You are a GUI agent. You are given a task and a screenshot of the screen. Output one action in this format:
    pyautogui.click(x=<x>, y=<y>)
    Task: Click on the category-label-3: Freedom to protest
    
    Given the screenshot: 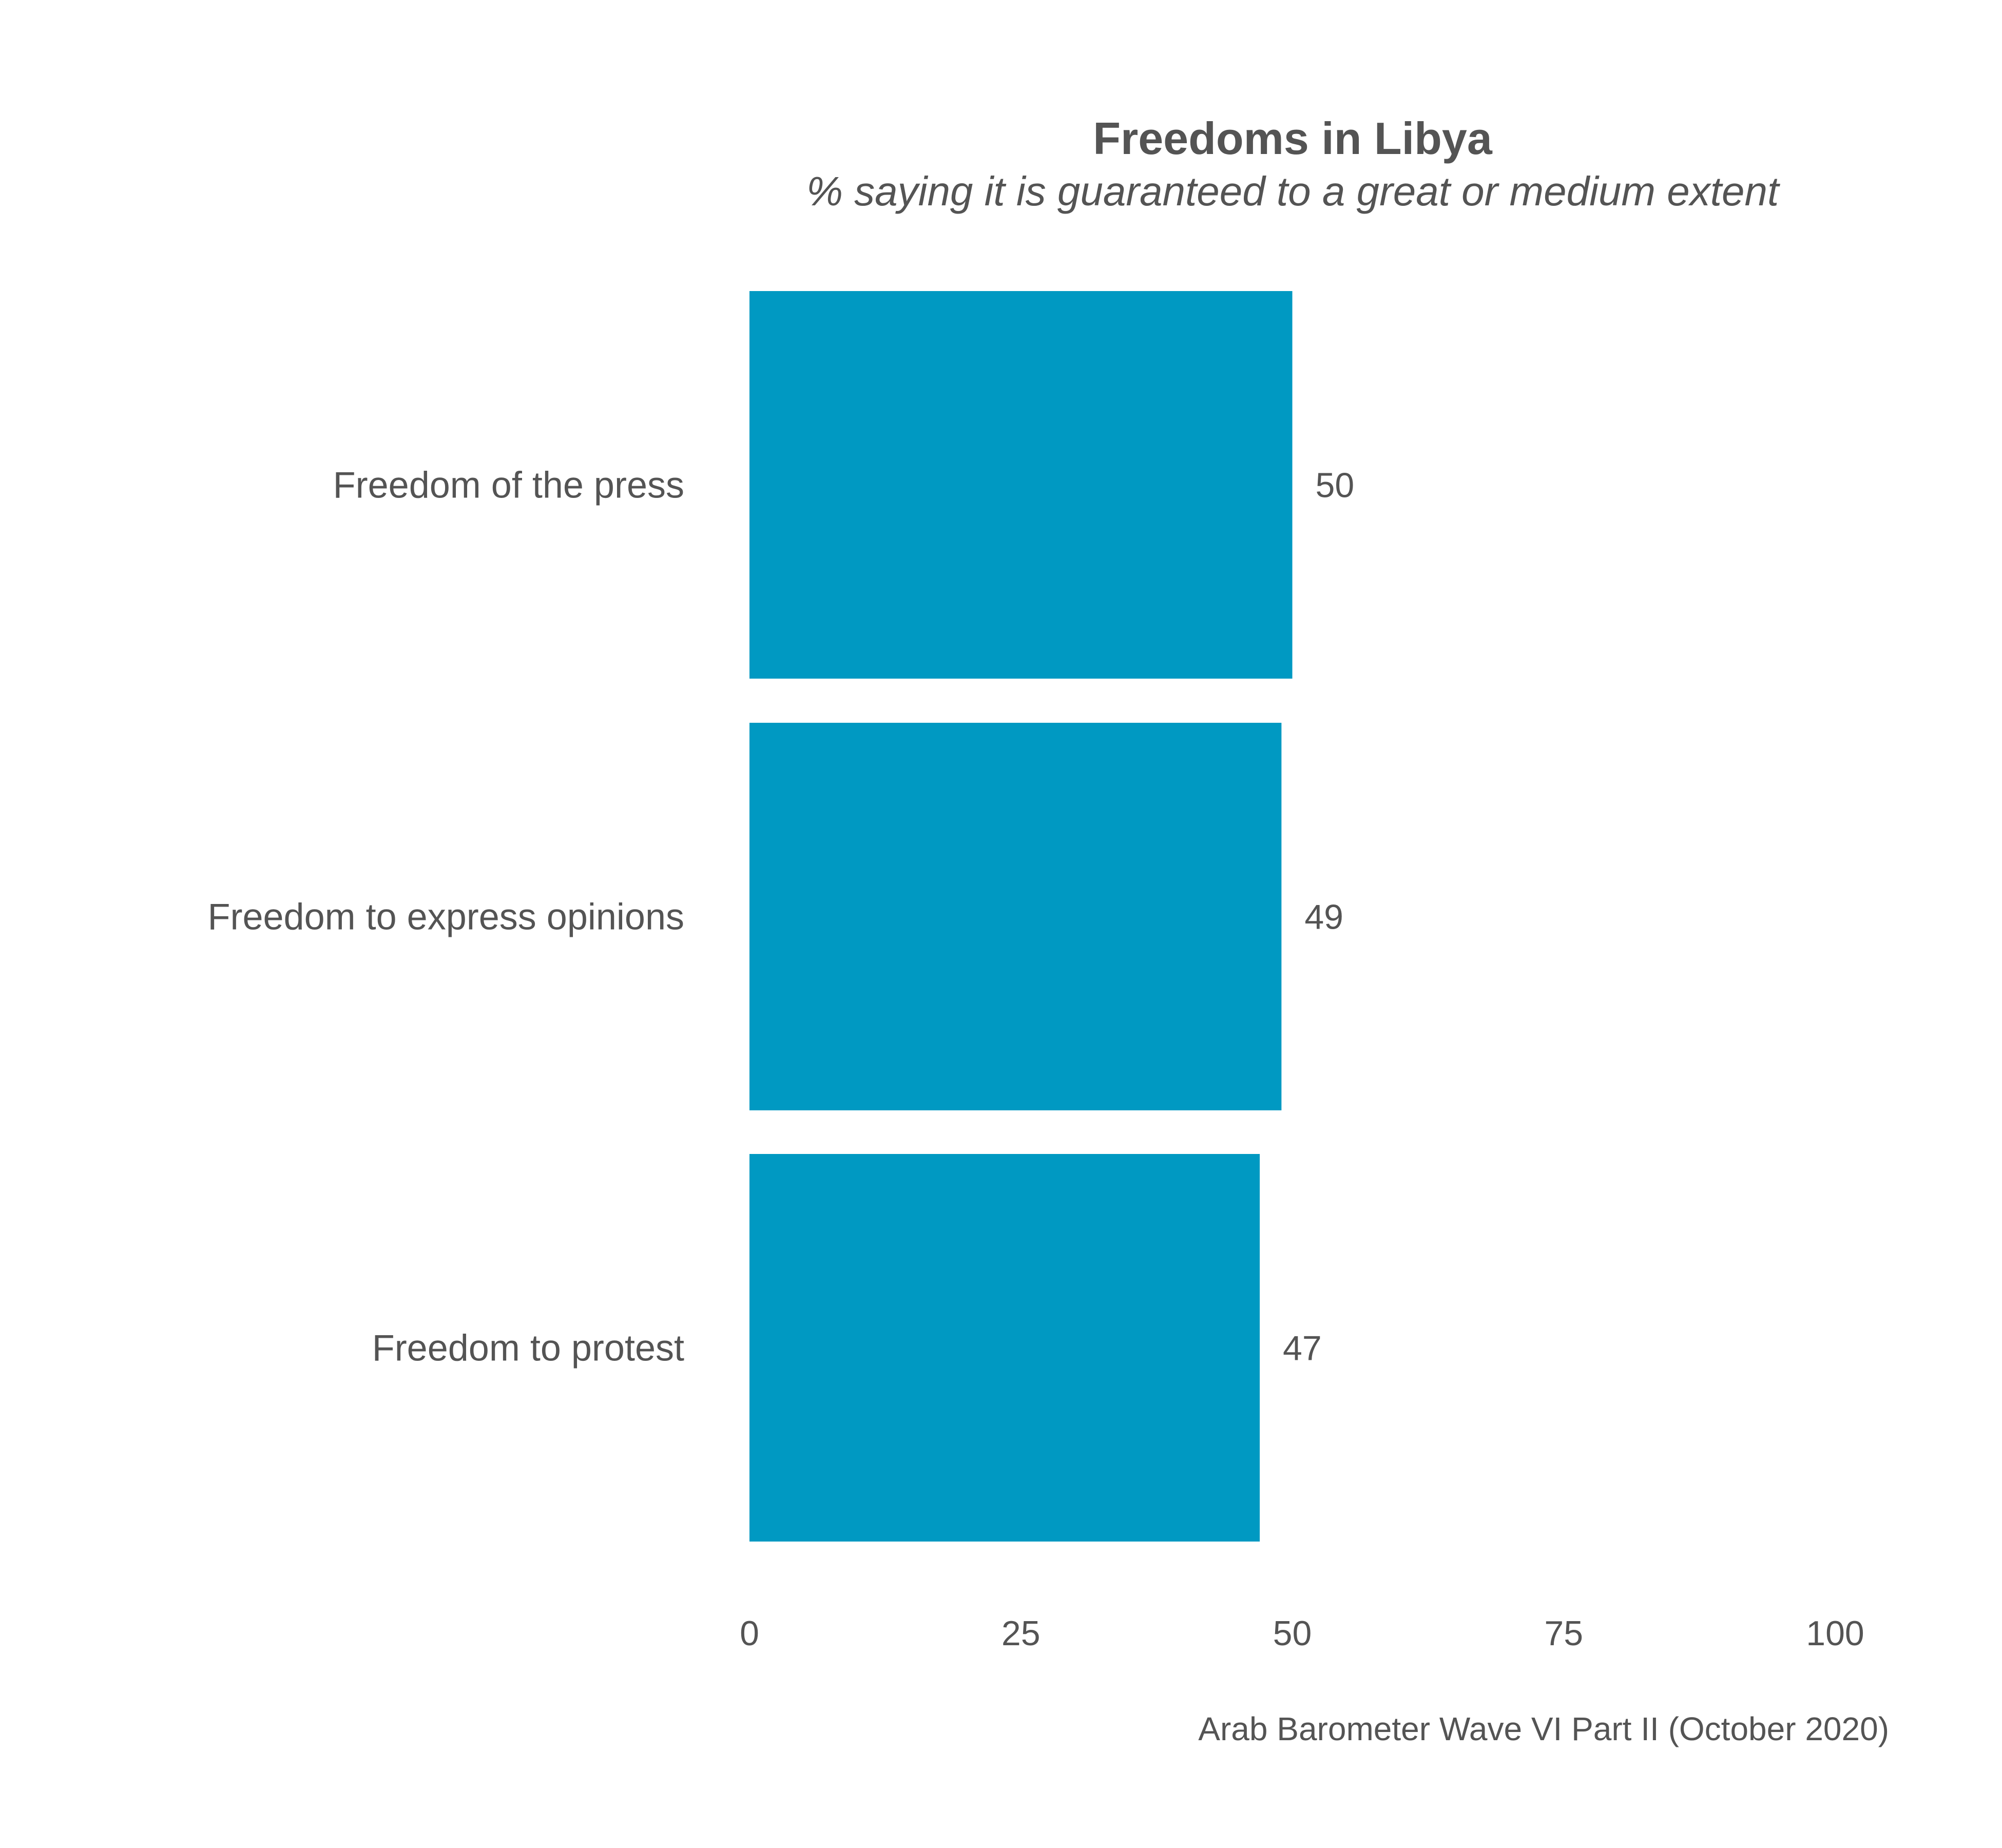 What is the action you would take?
    pyautogui.click(x=528, y=1348)
    